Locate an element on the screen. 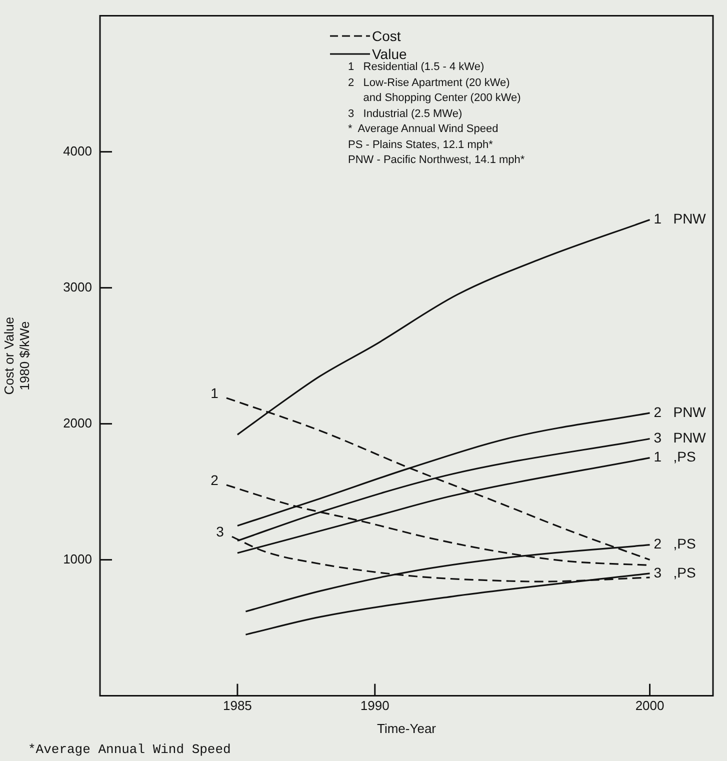  series-label: 2 is located at coordinates (214, 480).